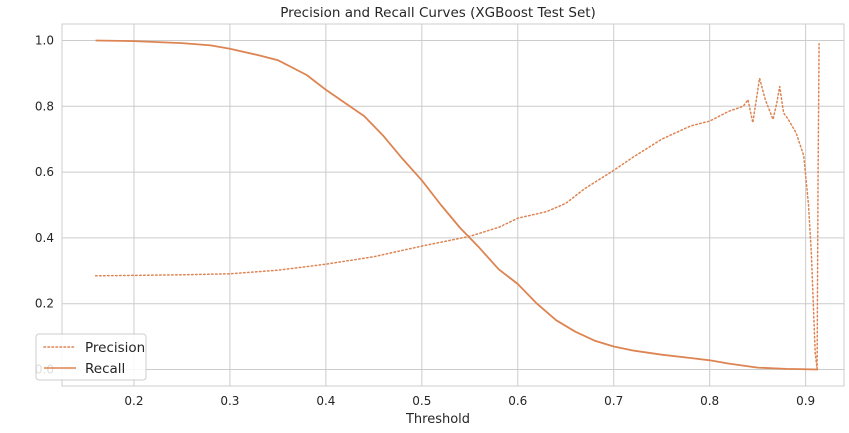  What do you see at coordinates (105, 369) in the screenshot?
I see `legend-label-recall: Recall` at bounding box center [105, 369].